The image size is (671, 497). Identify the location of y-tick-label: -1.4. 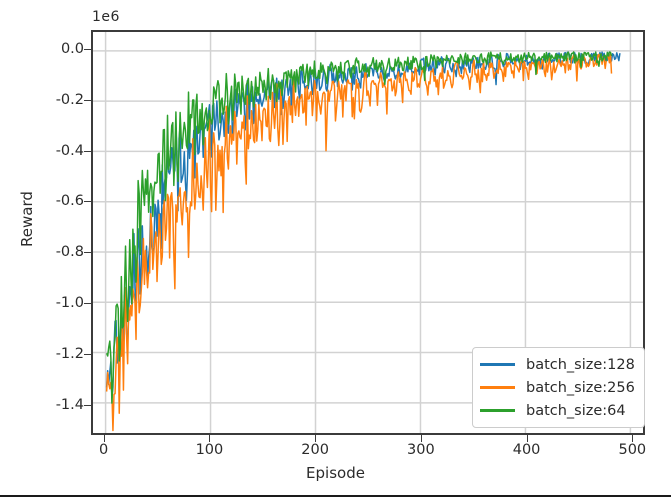
(69, 404).